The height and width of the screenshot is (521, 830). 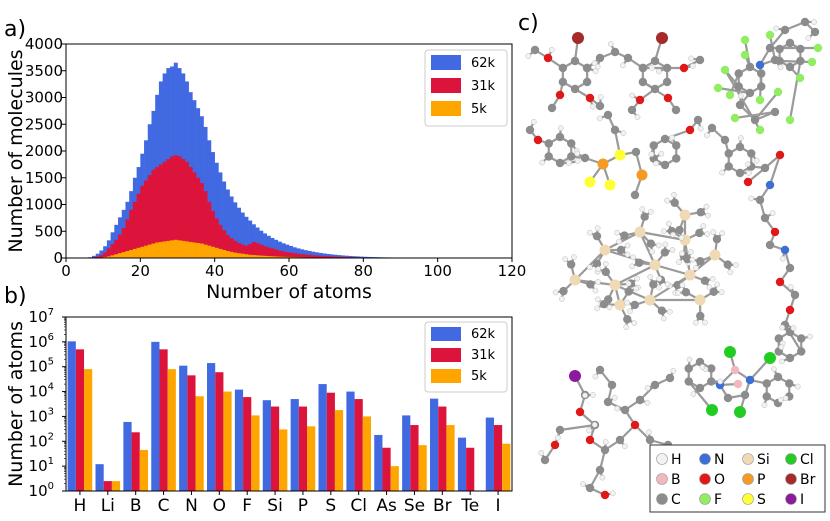 What do you see at coordinates (705, 499) in the screenshot?
I see `legend-atom-F-swatch` at bounding box center [705, 499].